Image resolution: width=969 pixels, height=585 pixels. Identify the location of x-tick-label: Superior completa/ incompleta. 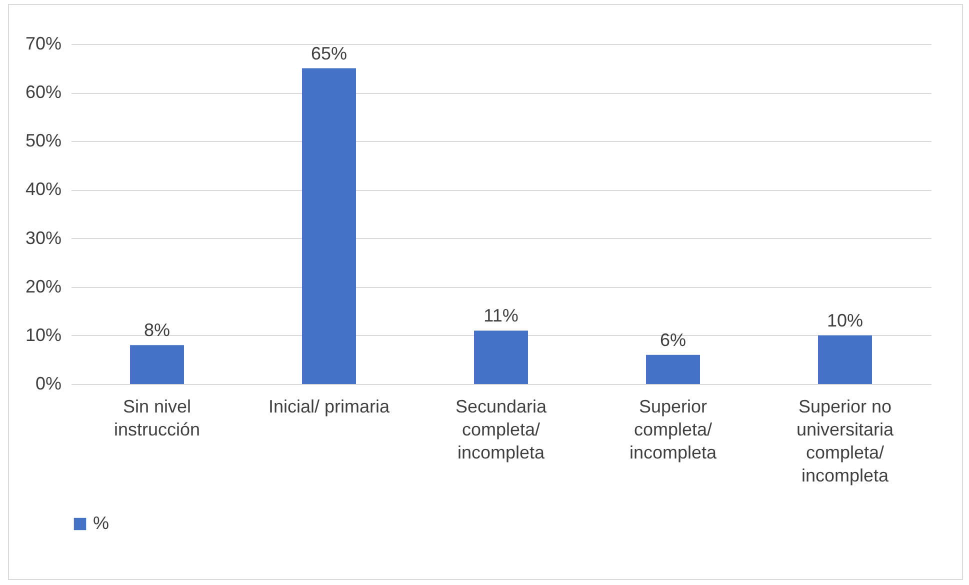
(673, 429).